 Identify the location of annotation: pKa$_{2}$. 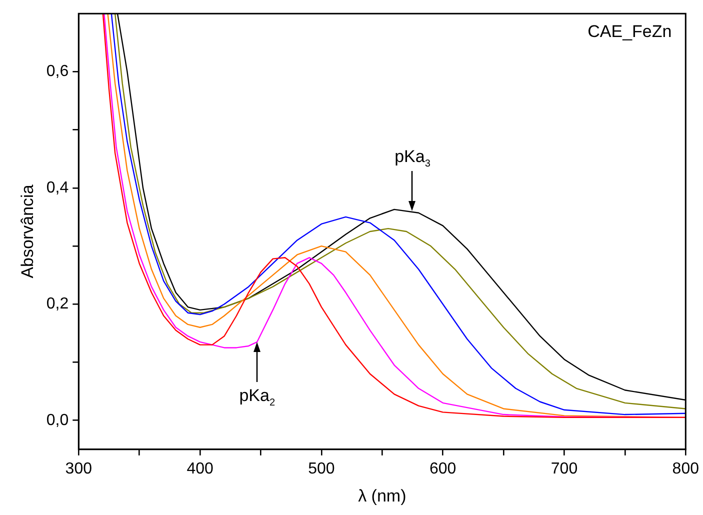
(257, 397).